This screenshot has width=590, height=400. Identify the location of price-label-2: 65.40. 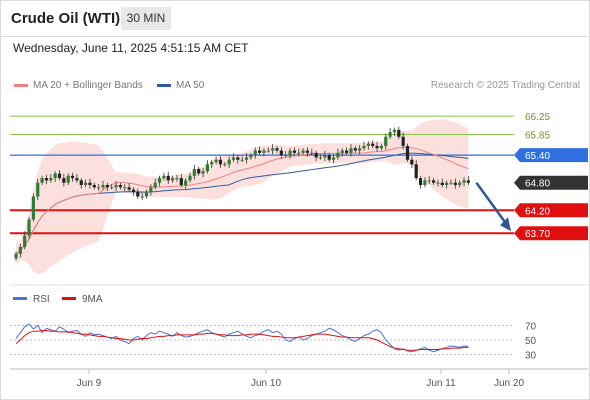
(551, 155).